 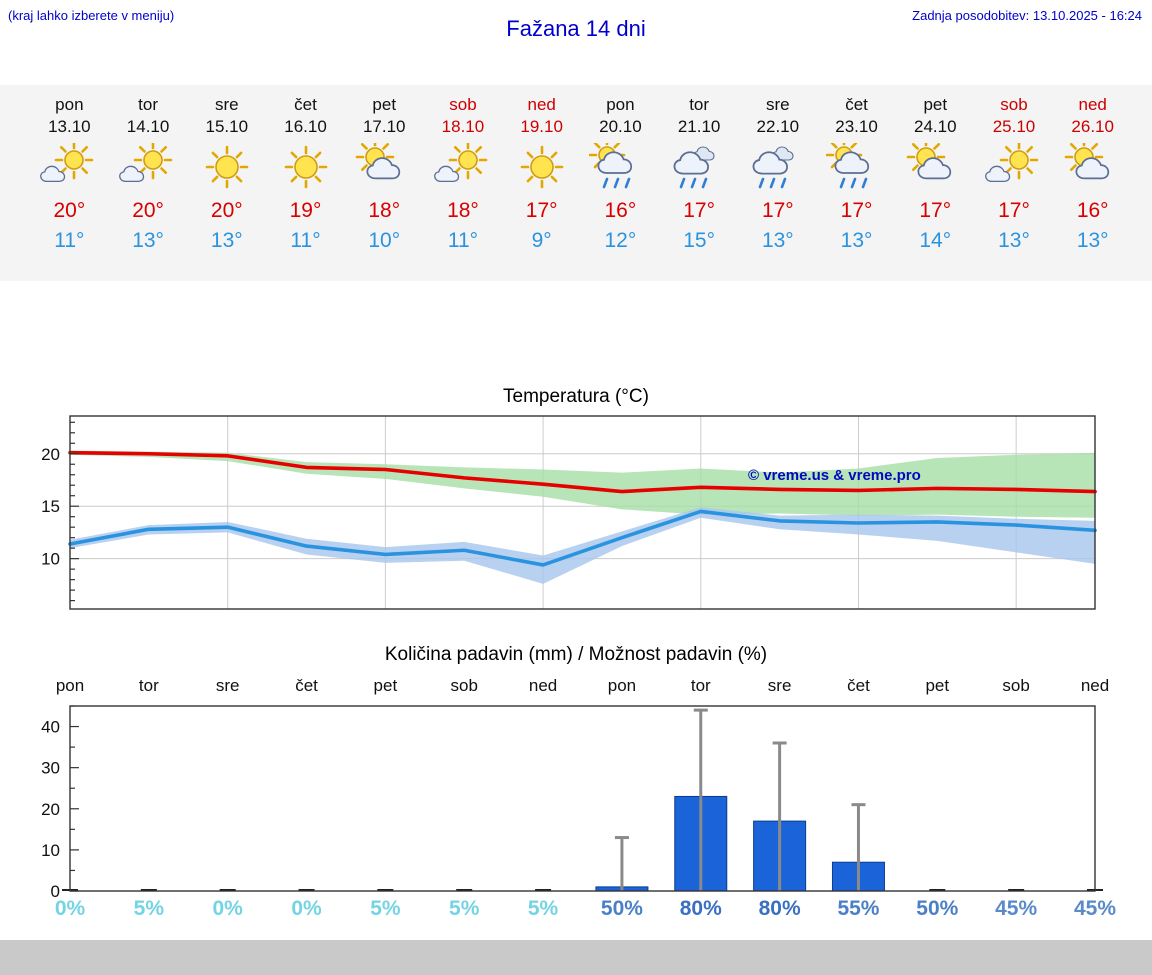 What do you see at coordinates (227, 126) in the screenshot?
I see `day-date: 15.10` at bounding box center [227, 126].